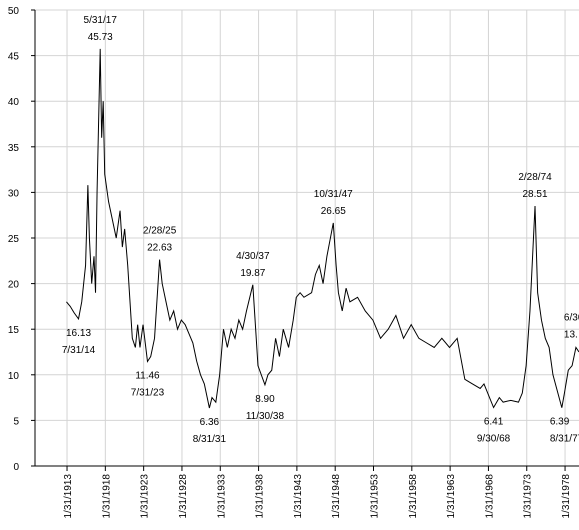 The width and height of the screenshot is (579, 530). I want to click on x-tick-label: 1/31/1923, so click(145, 496).